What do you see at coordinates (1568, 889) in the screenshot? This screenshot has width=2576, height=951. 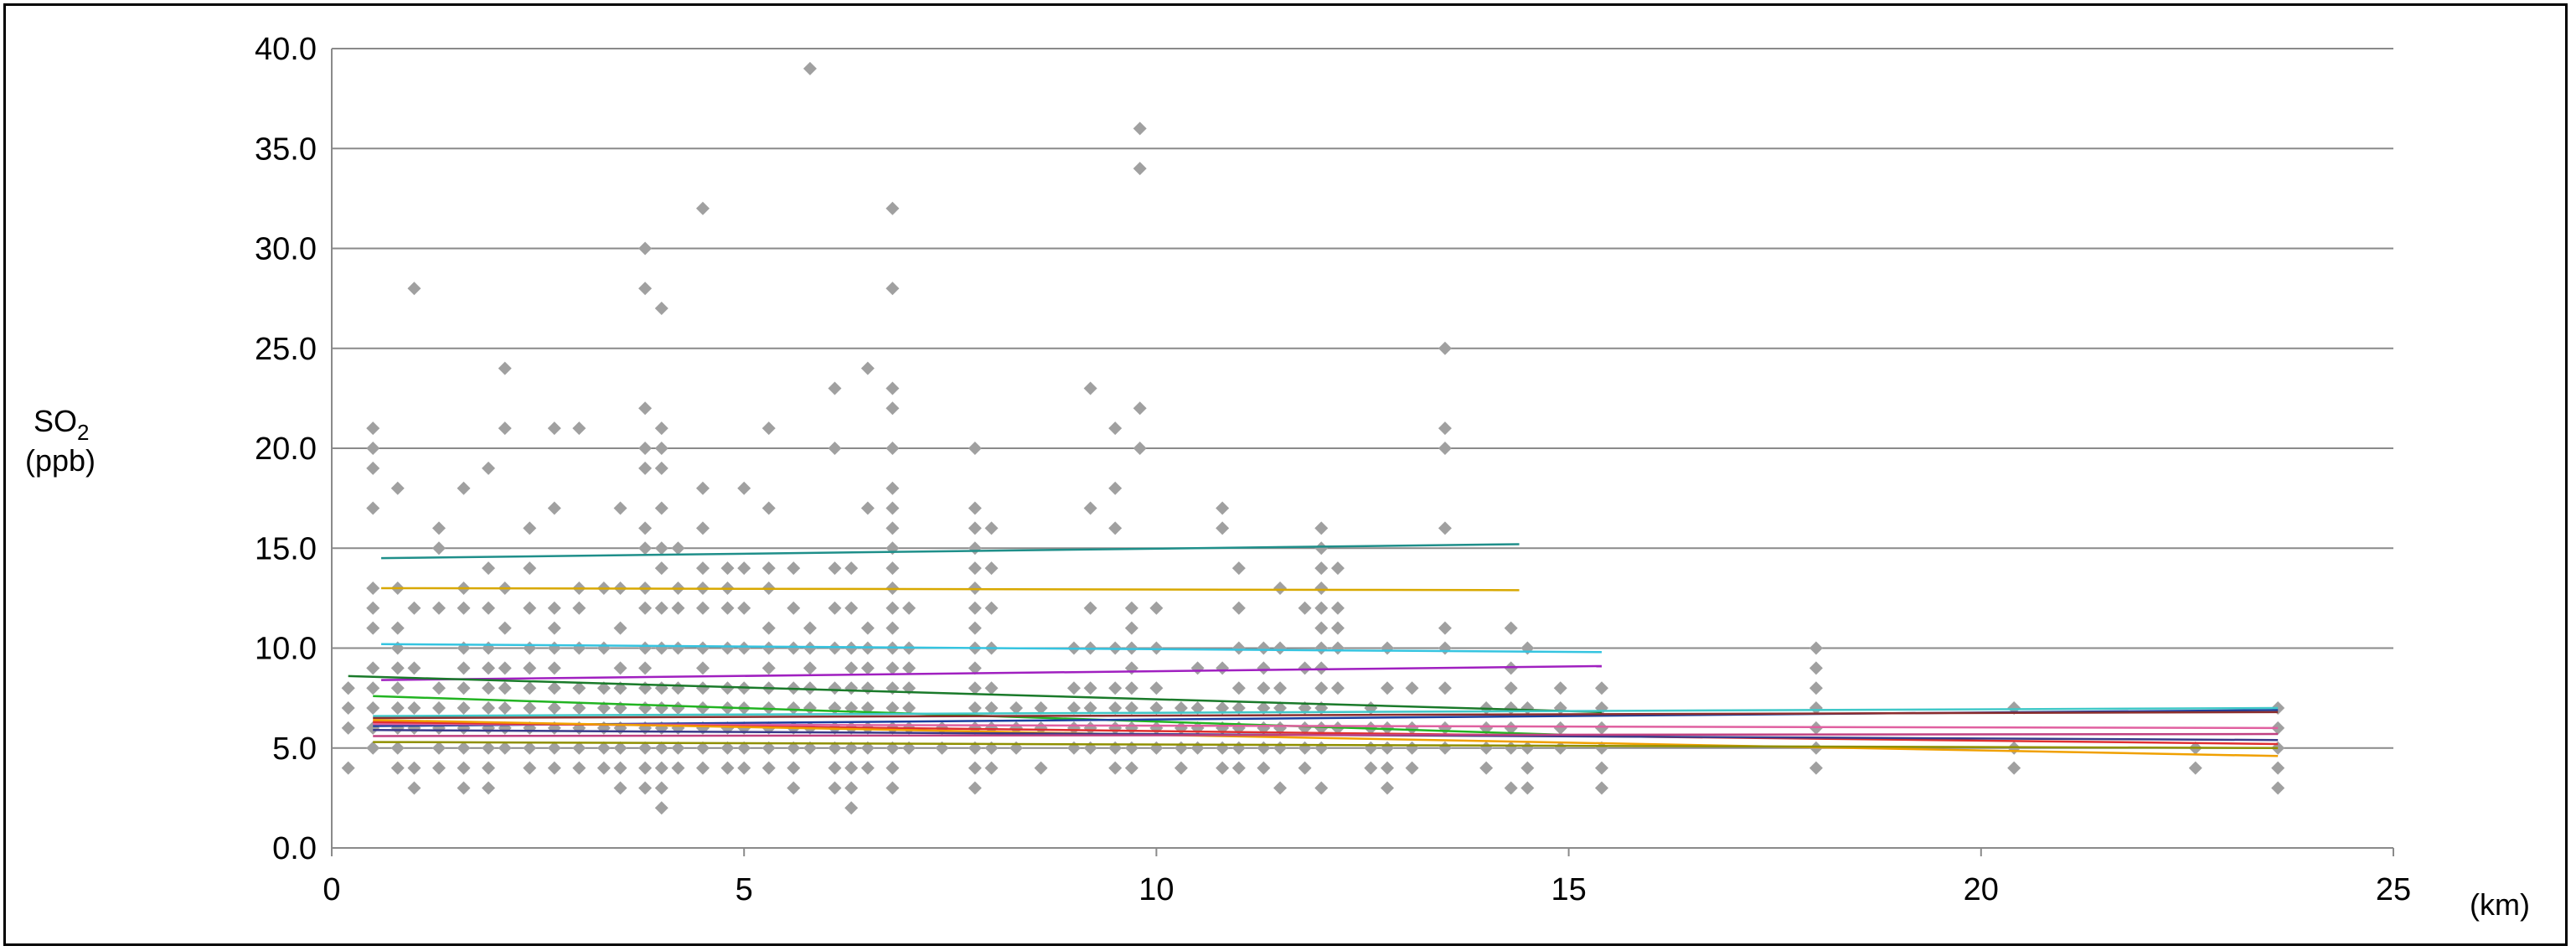 I see `x-tick-label-3: 15` at bounding box center [1568, 889].